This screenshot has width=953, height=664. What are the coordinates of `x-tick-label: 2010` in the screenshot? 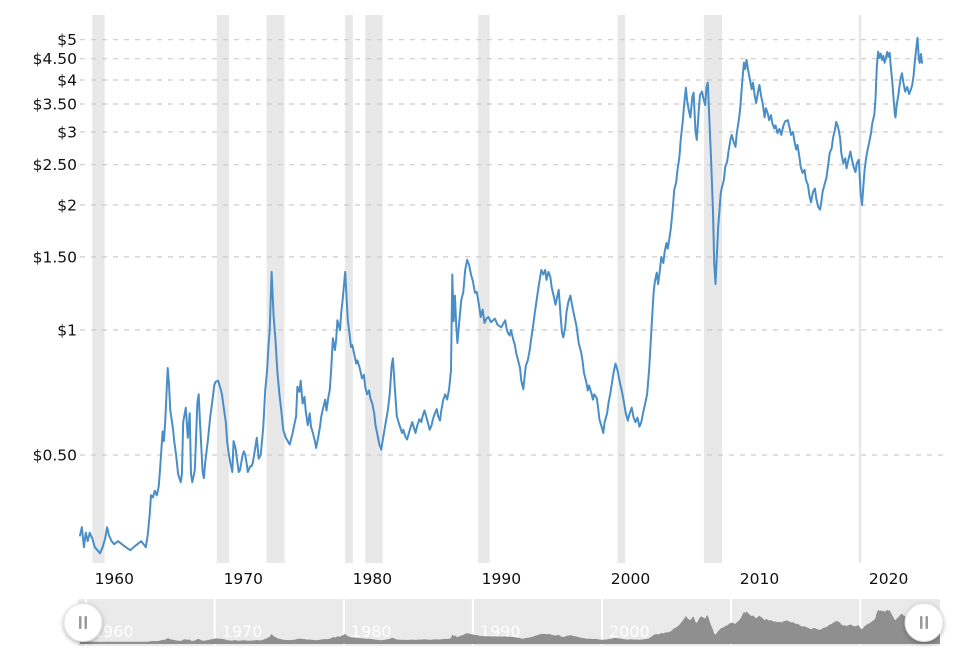 It's located at (759, 579).